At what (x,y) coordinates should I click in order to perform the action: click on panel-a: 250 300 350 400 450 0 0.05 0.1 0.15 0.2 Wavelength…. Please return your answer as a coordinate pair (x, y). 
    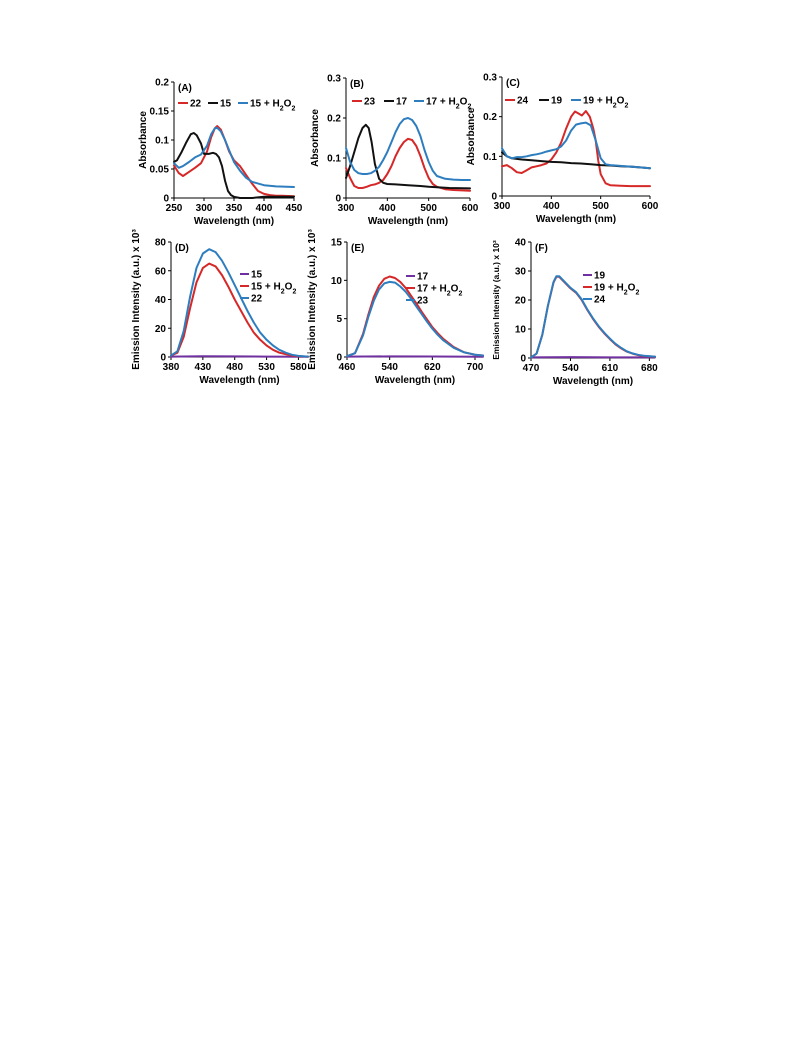
    Looking at the image, I should click on (220, 153).